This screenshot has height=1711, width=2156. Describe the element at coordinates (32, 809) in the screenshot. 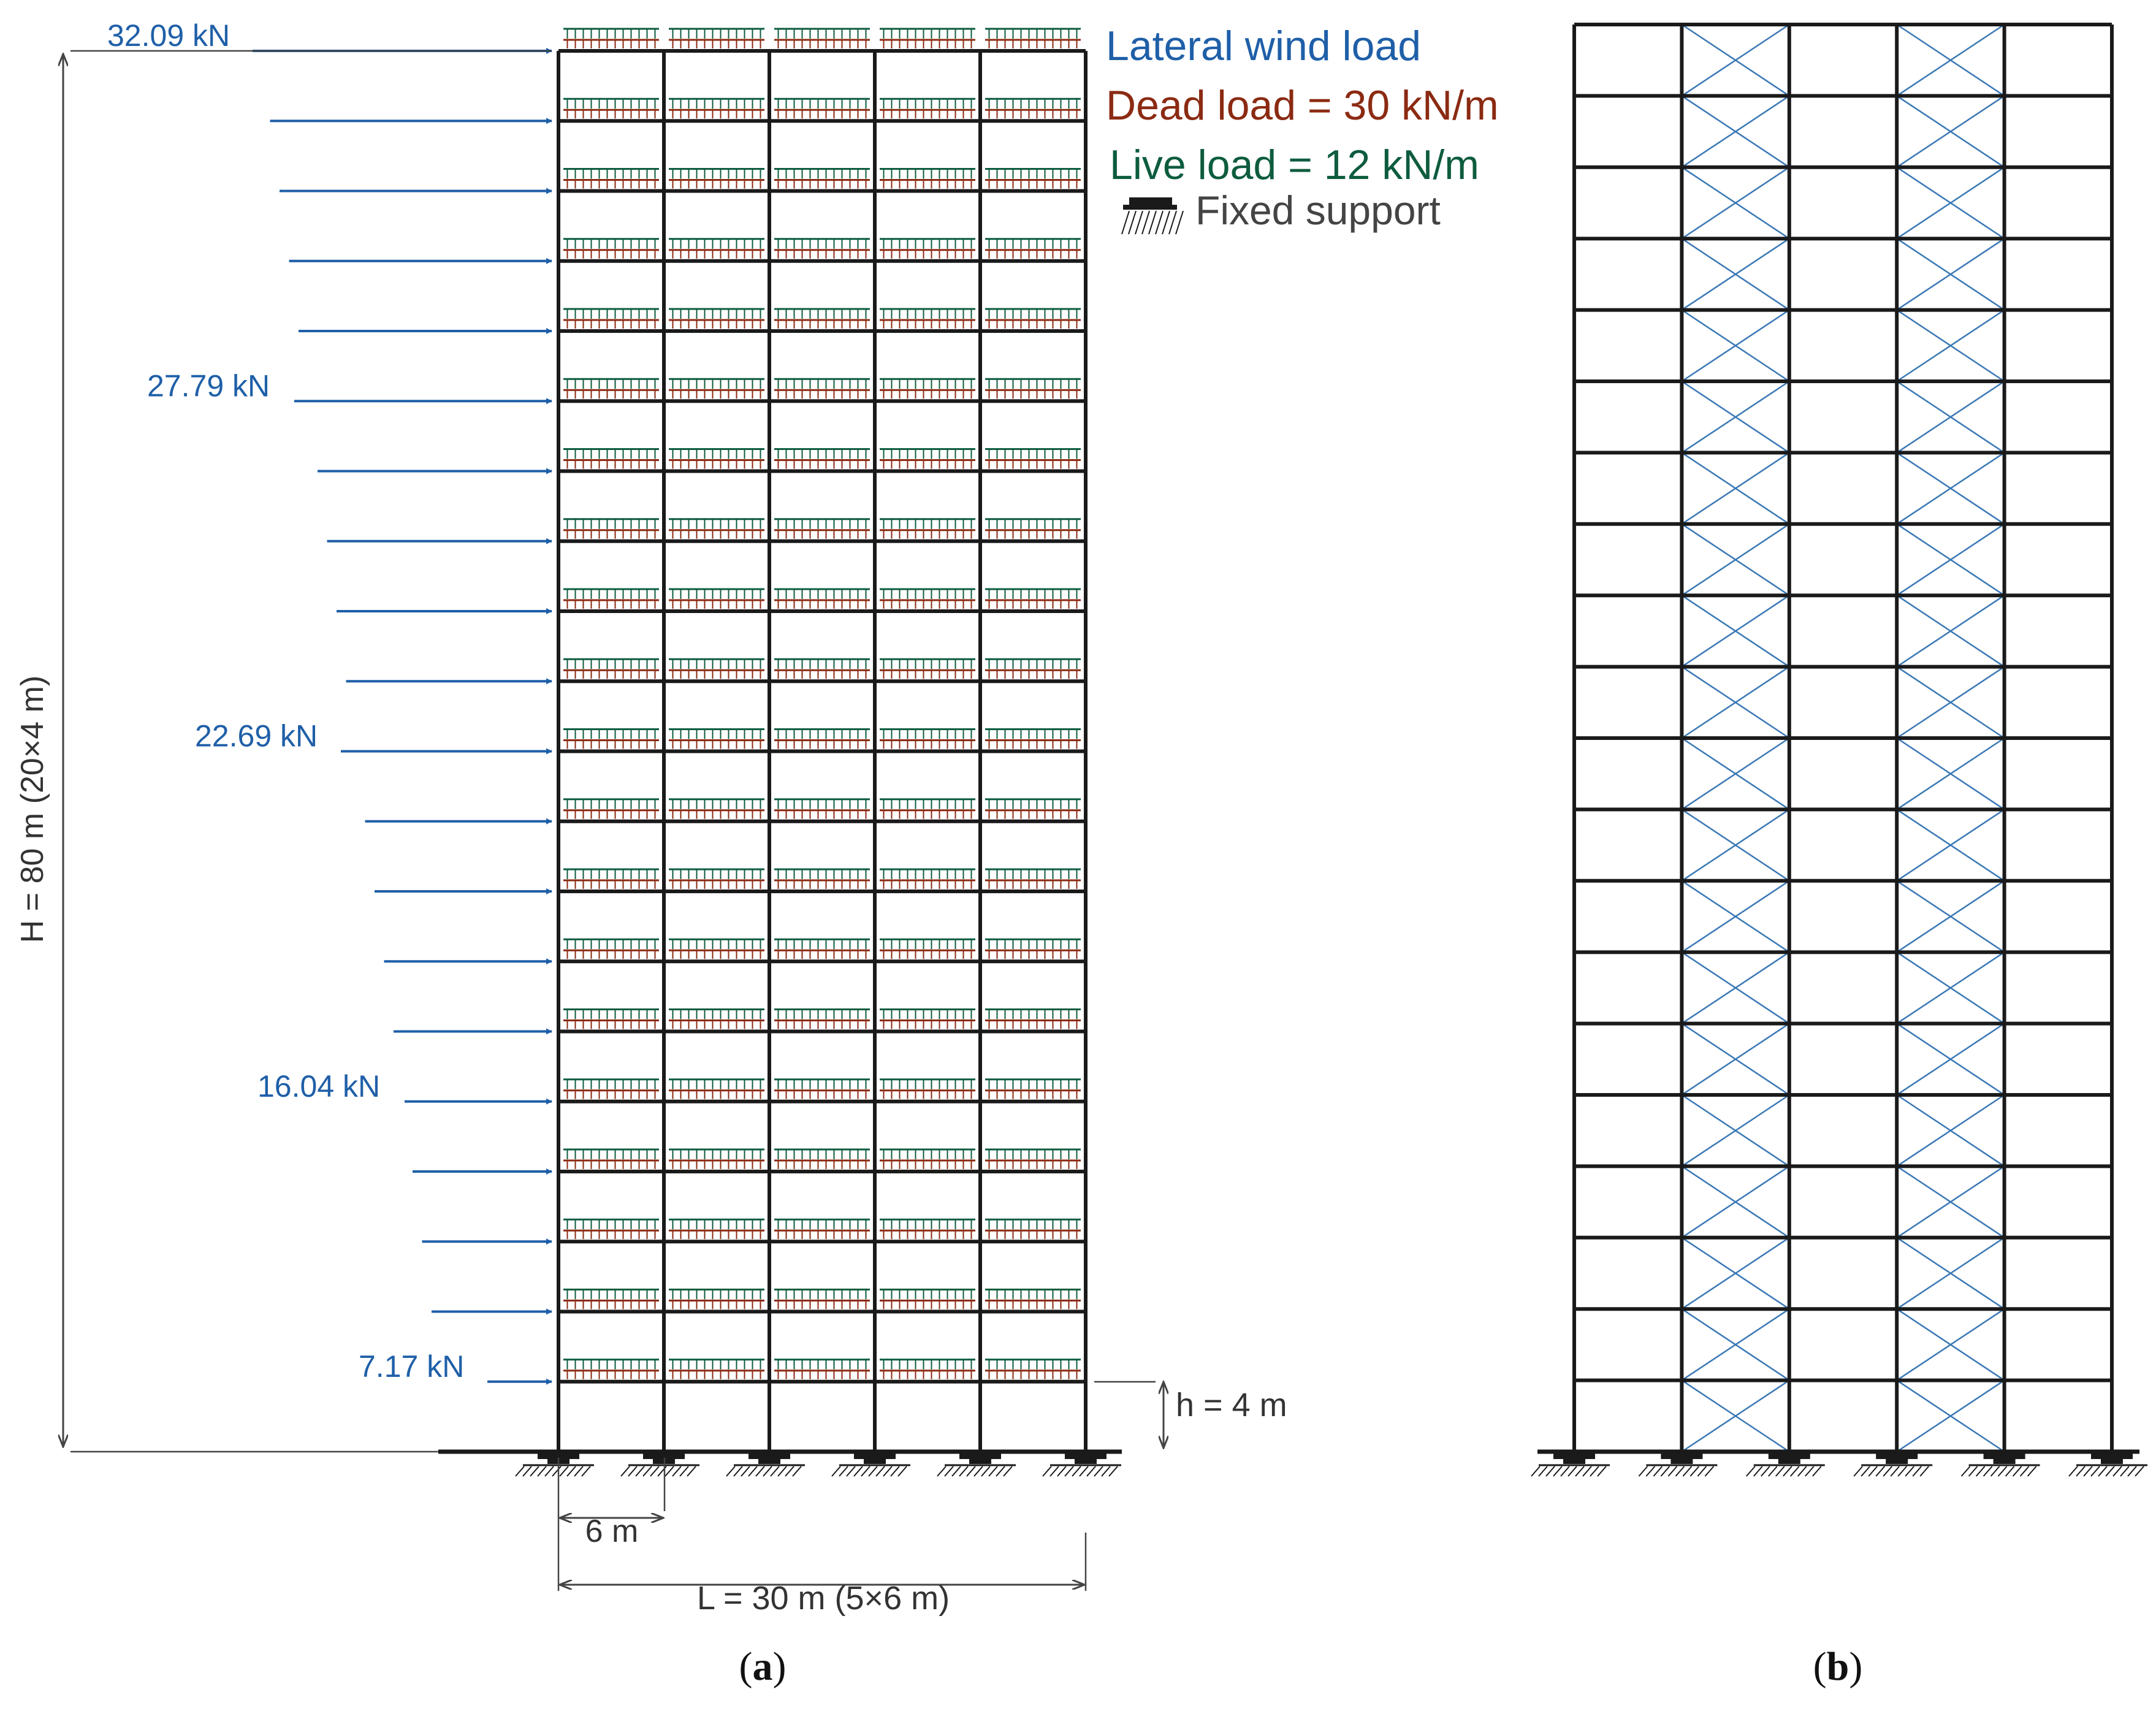

I see `height-label: H = 80 m (20×4 m)` at that location.